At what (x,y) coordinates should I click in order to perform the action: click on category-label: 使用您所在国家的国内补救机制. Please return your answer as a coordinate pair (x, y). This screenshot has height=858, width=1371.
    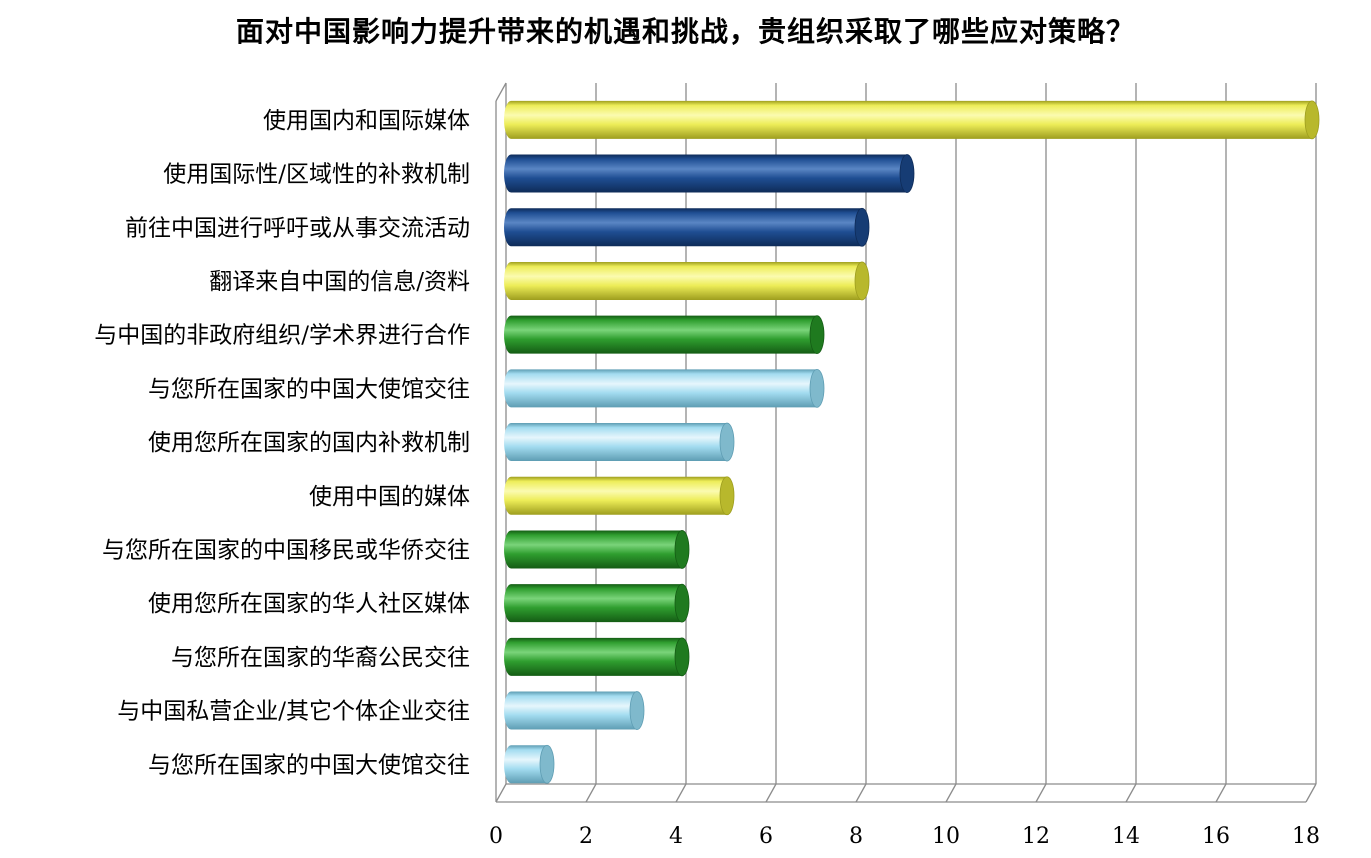
    Looking at the image, I should click on (309, 443).